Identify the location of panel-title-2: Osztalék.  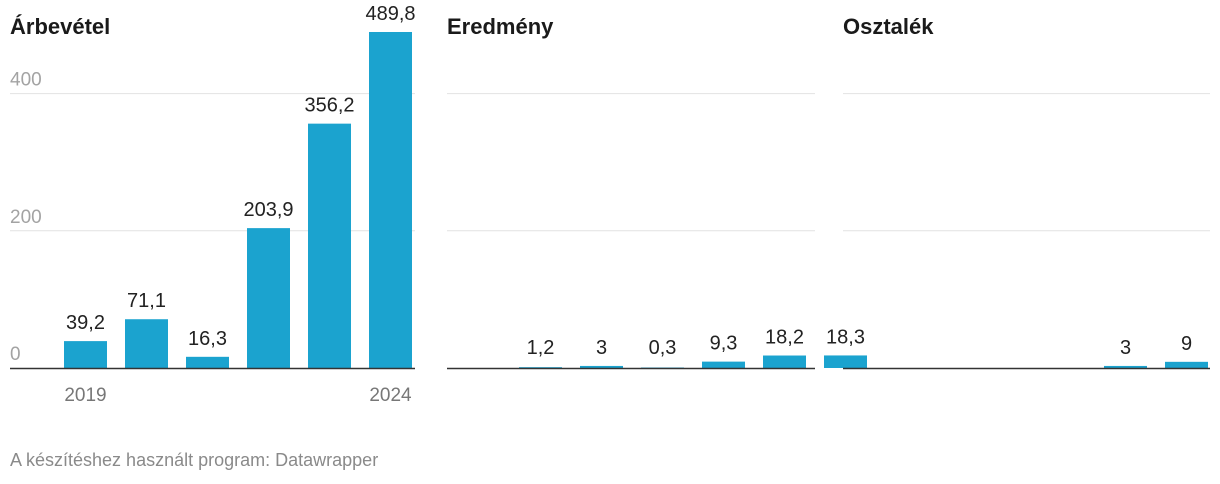
(888, 26).